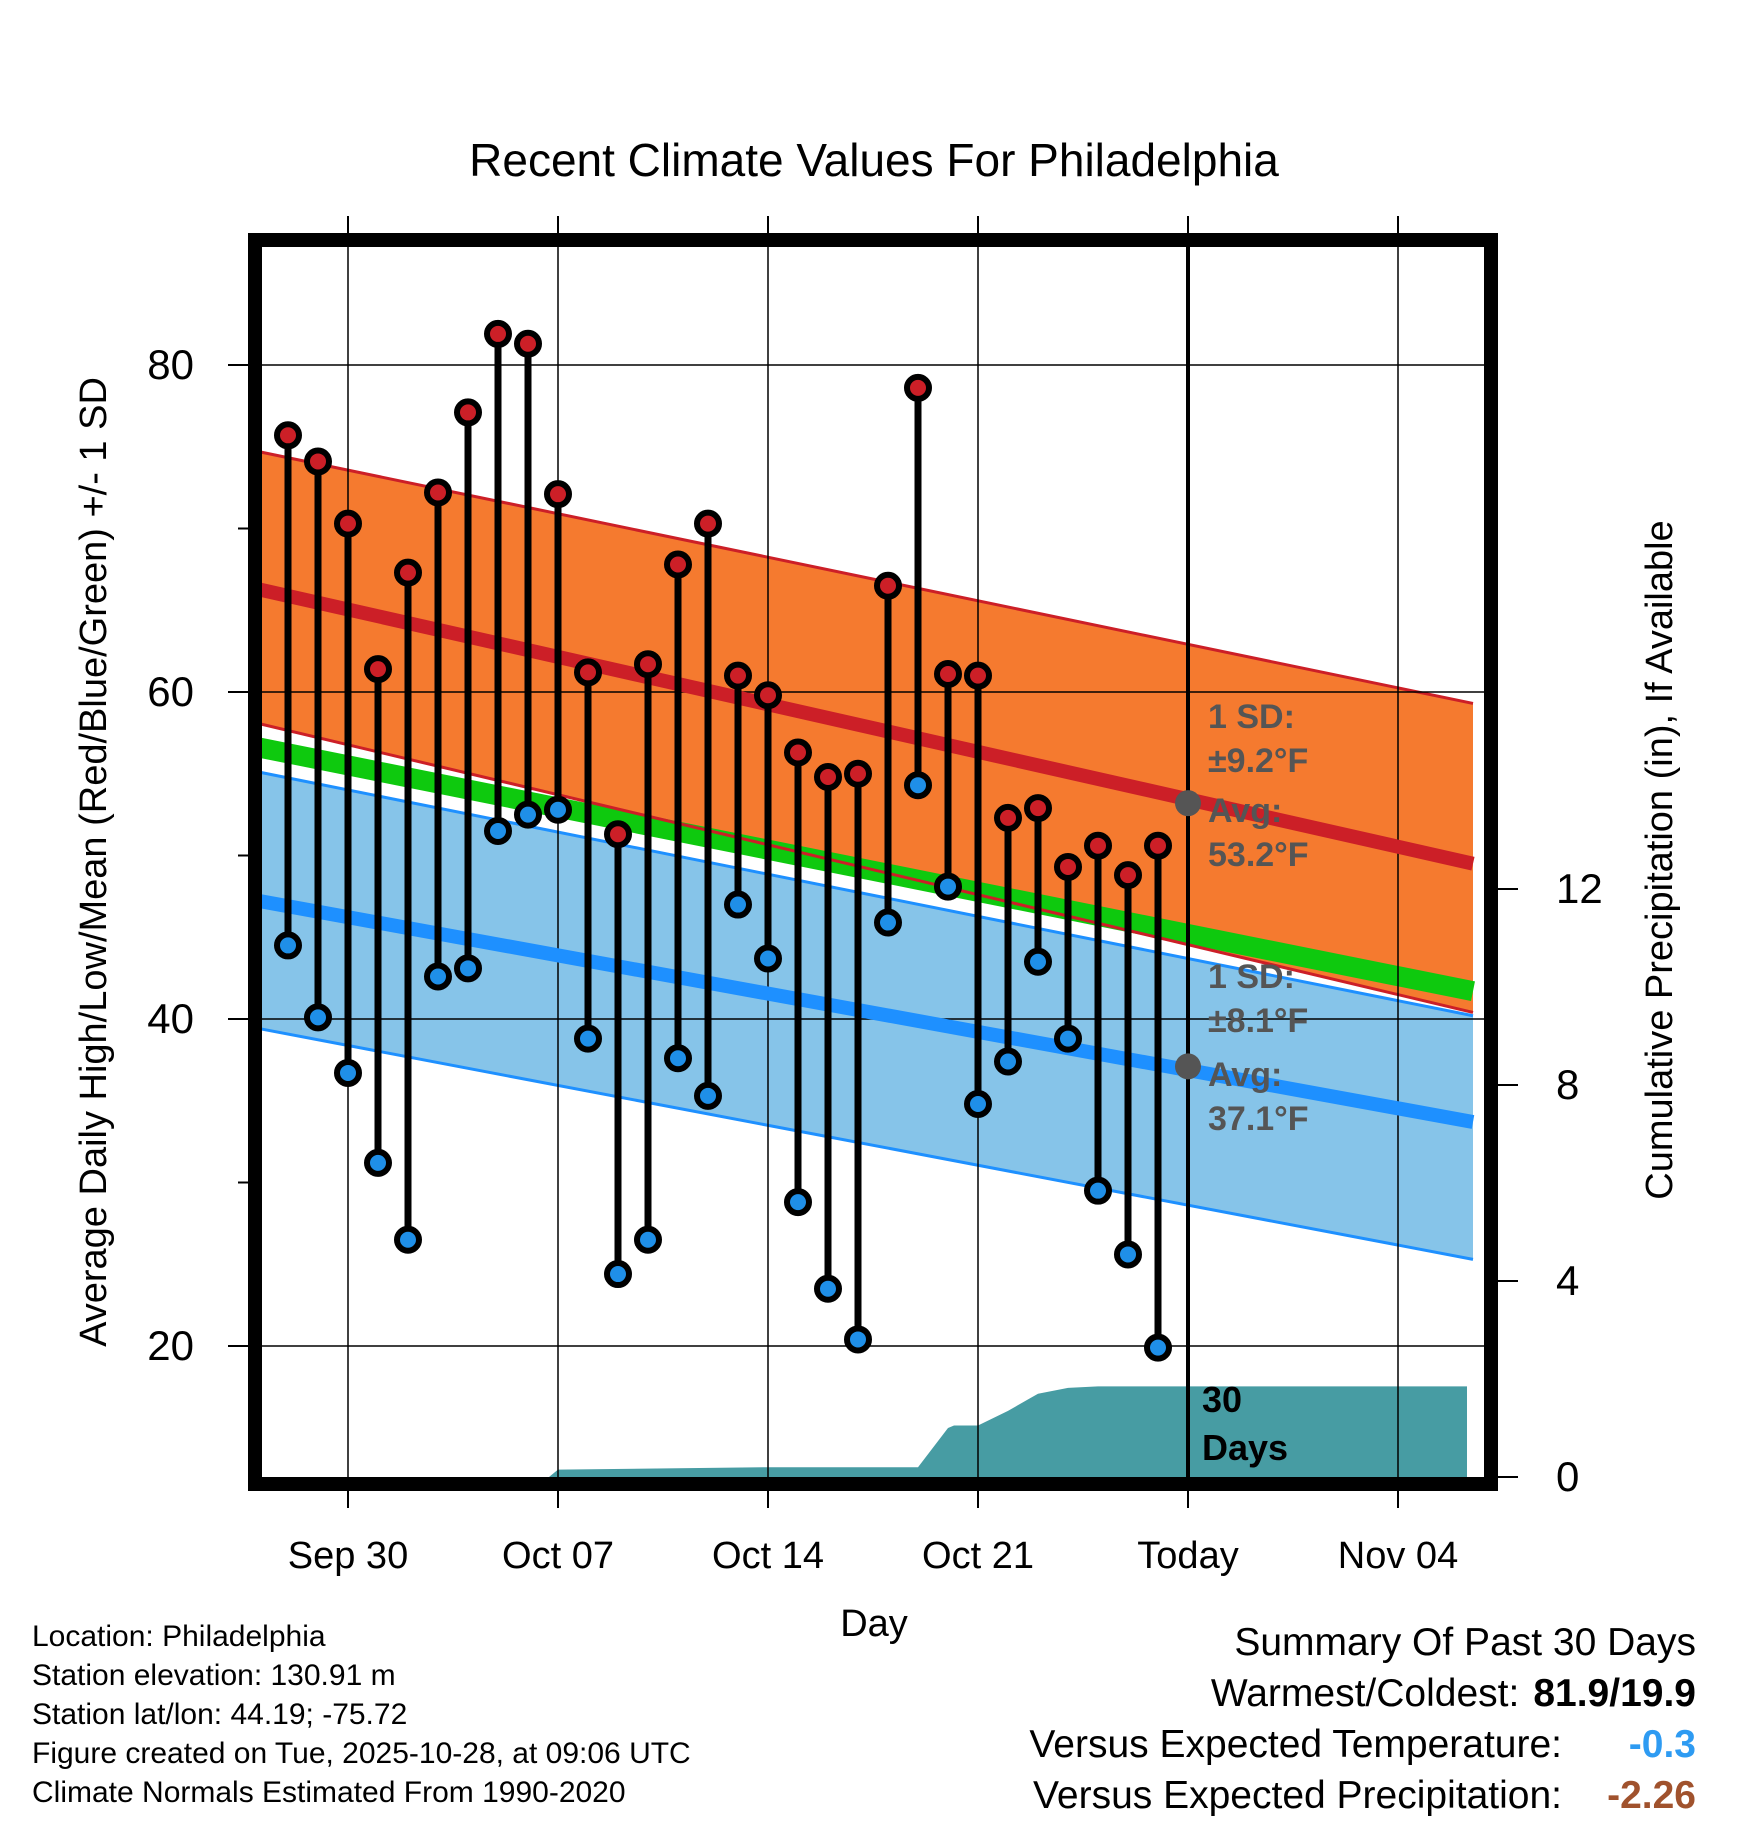 This screenshot has height=1828, width=1748. Describe the element at coordinates (1222, 1399) in the screenshot. I see `precip-period-label-line1: 30` at that location.